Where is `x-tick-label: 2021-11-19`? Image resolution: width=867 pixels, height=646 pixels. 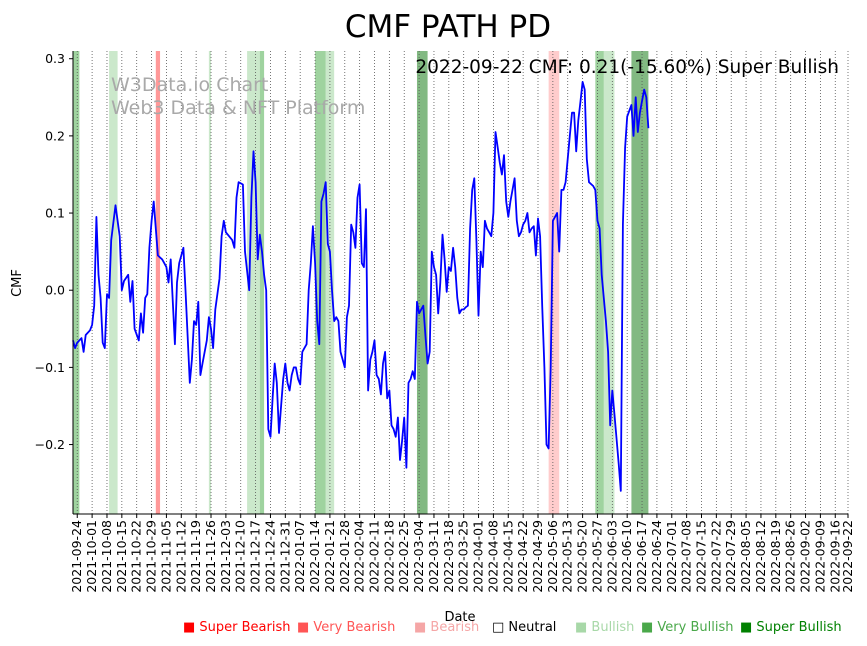
x-tick-label: 2021-11-19 is located at coordinates (195, 556).